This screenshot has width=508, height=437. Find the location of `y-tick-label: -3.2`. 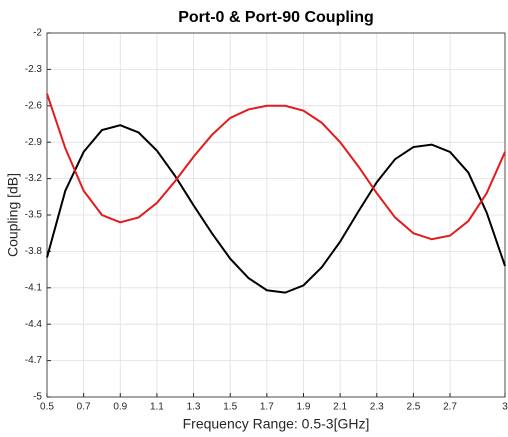

y-tick-label: -3.2 is located at coordinates (34, 178).